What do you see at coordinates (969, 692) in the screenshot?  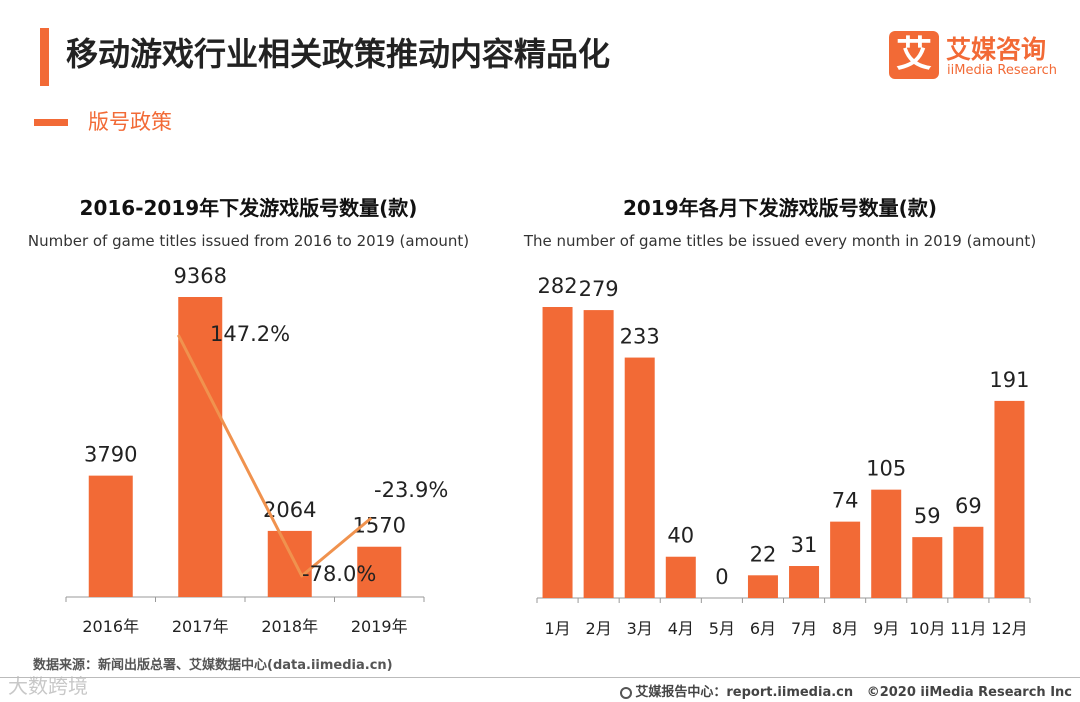 I see `copyright: ©2020 iiMedia Research Inc` at bounding box center [969, 692].